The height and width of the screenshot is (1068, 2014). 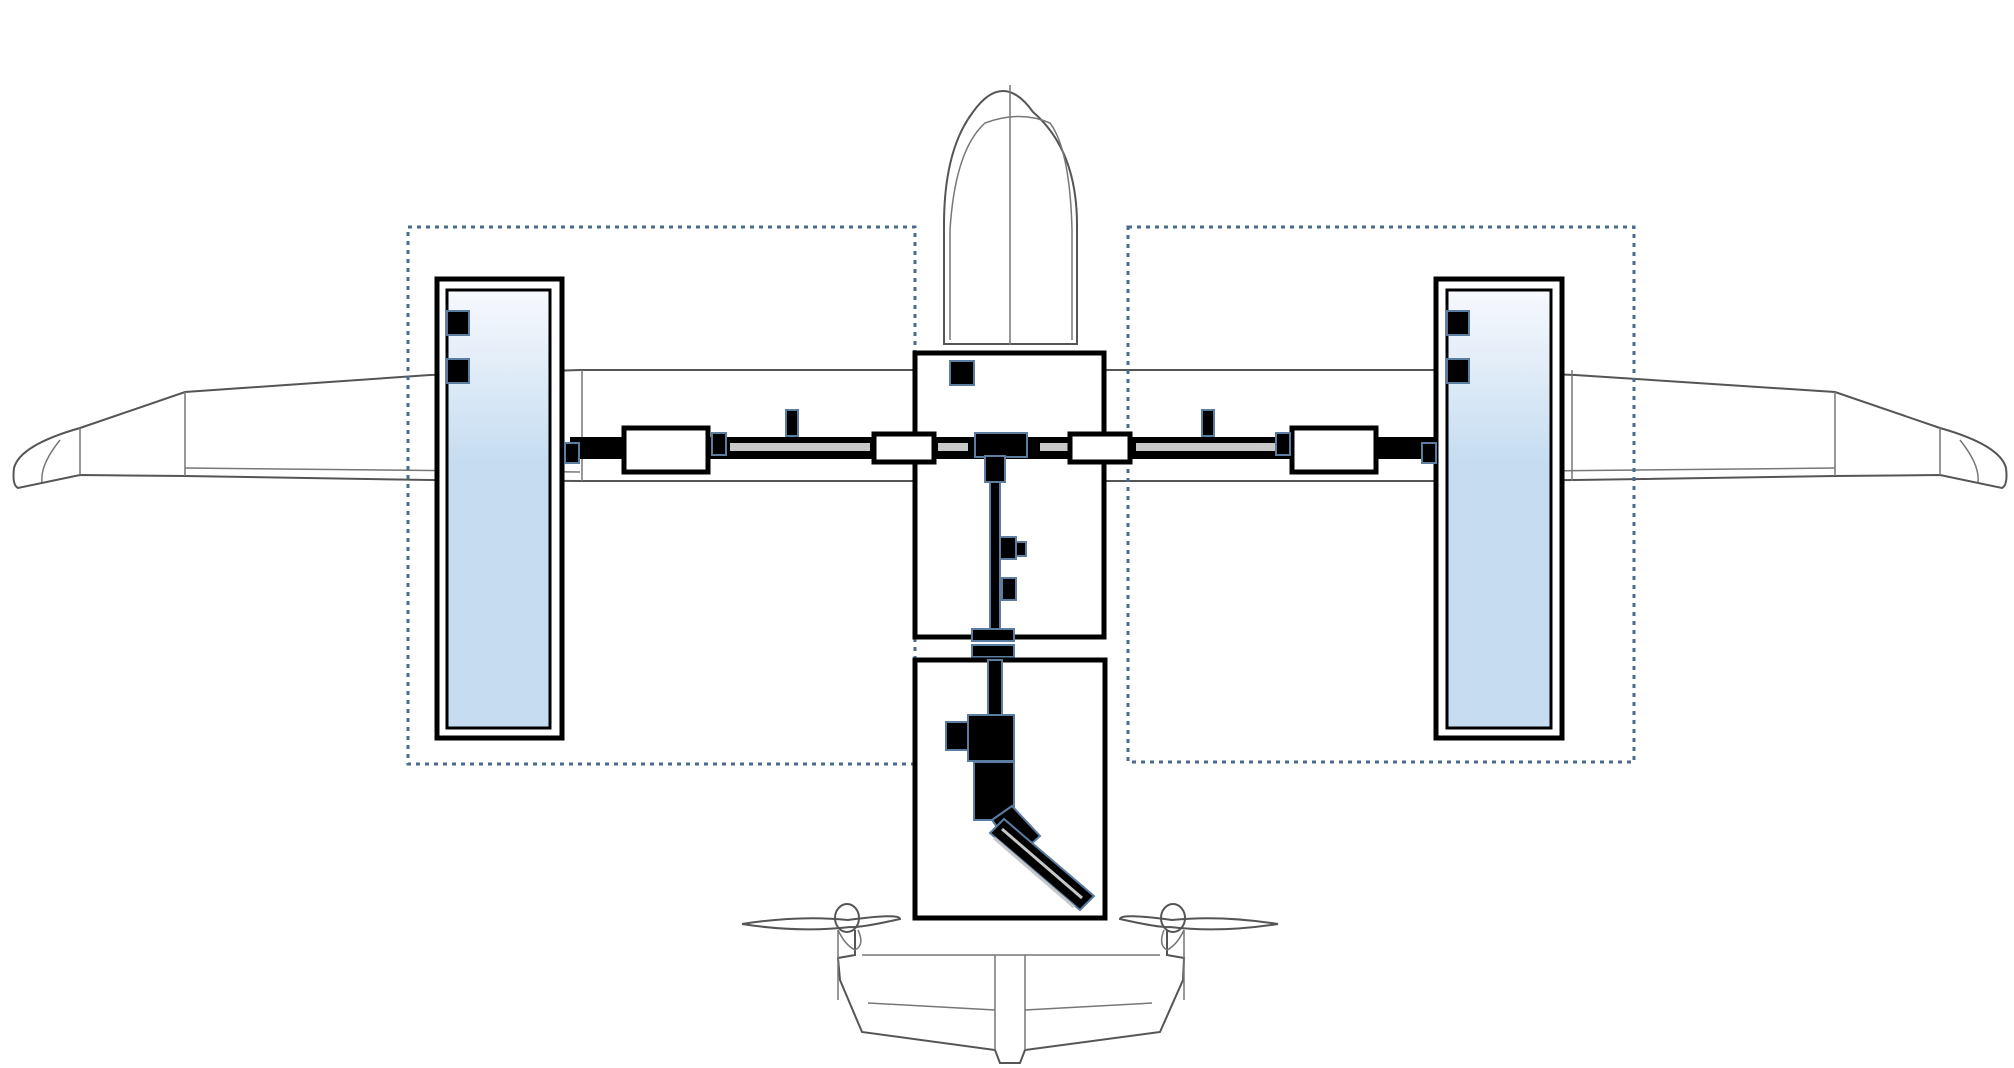 I want to click on right-outer-coupler, so click(x=1334, y=450).